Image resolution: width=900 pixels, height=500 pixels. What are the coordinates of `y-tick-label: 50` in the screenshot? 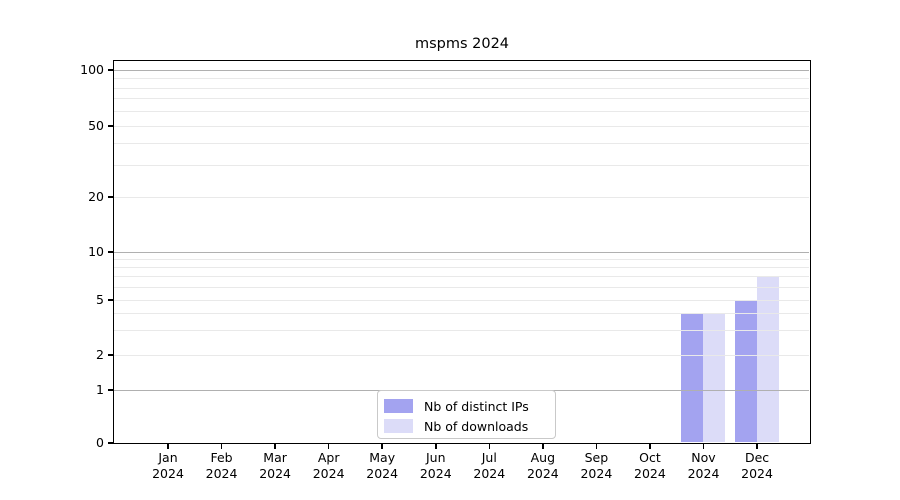 It's located at (96, 125).